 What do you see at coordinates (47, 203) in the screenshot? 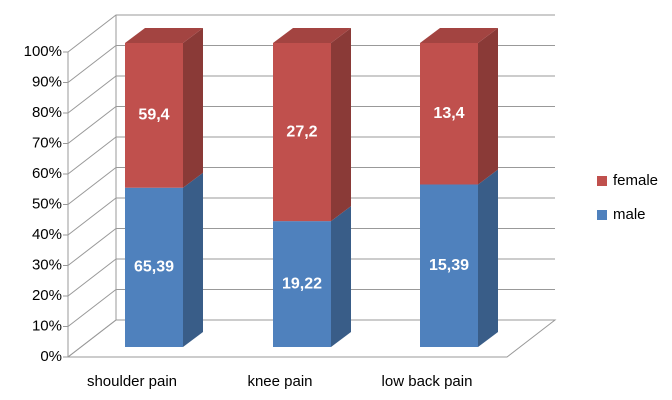
I see `y-tick-label: 50%` at bounding box center [47, 203].